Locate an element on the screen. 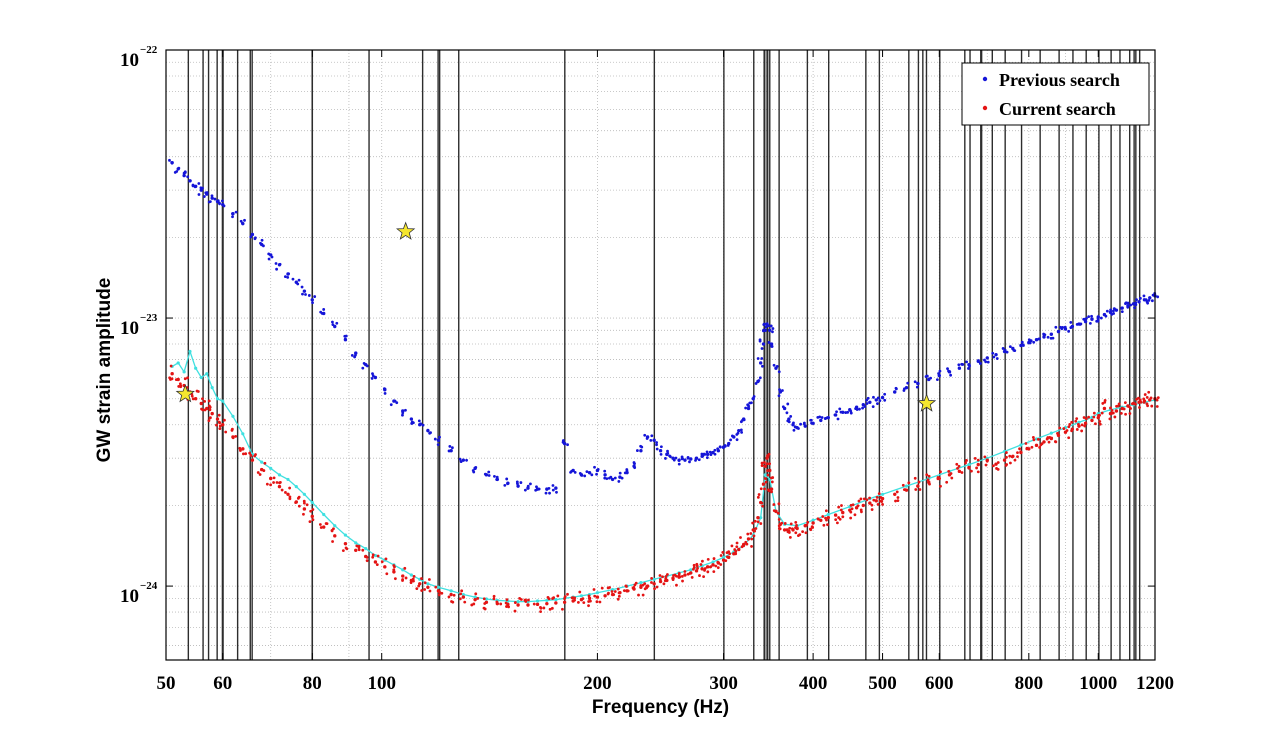 The height and width of the screenshot is (744, 1275). x-tick-label: 300 is located at coordinates (723, 683).